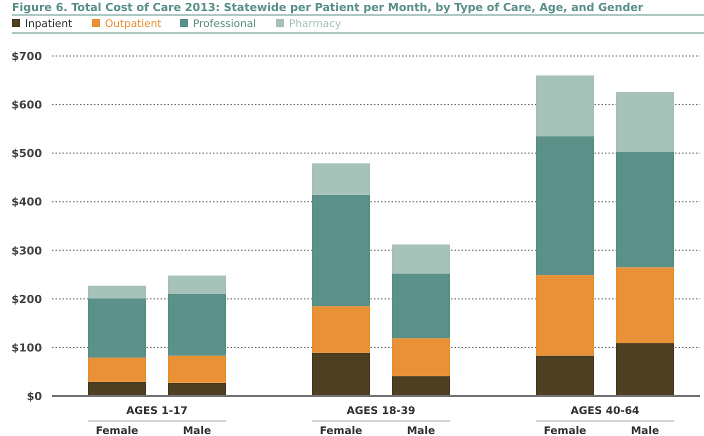  Describe the element at coordinates (328, 7) in the screenshot. I see `chart-title: Figure 6. Total Cost of Care 2013: Statewide per Patient per Month, by Type of Care, Age, and Gender` at that location.